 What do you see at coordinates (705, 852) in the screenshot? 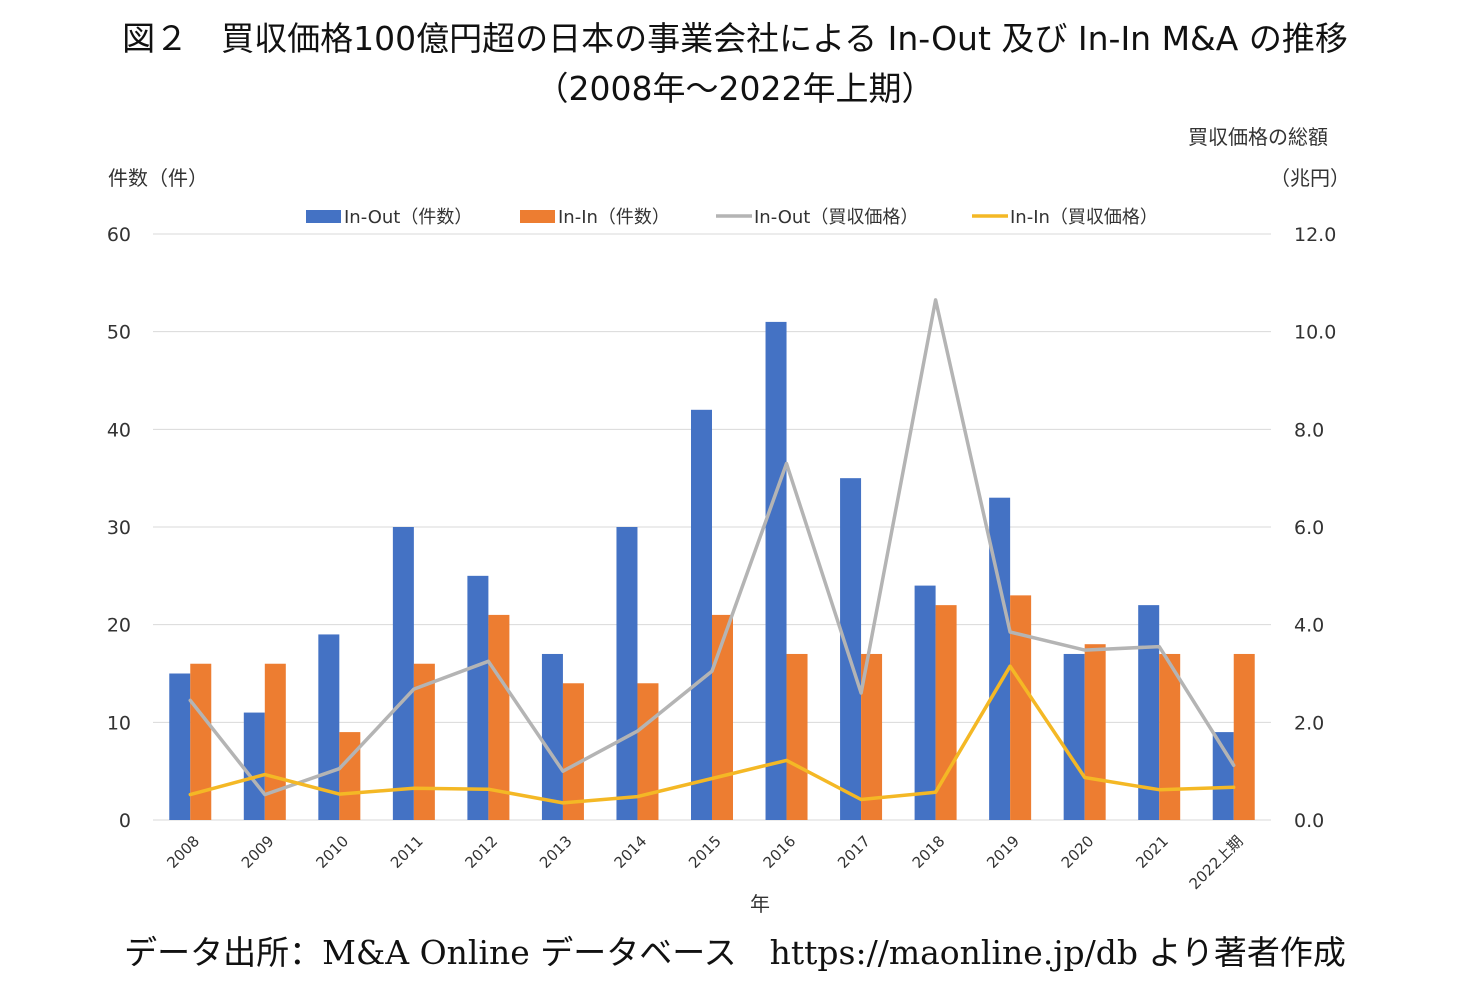
I see `x-tick-label: 2015` at bounding box center [705, 852].